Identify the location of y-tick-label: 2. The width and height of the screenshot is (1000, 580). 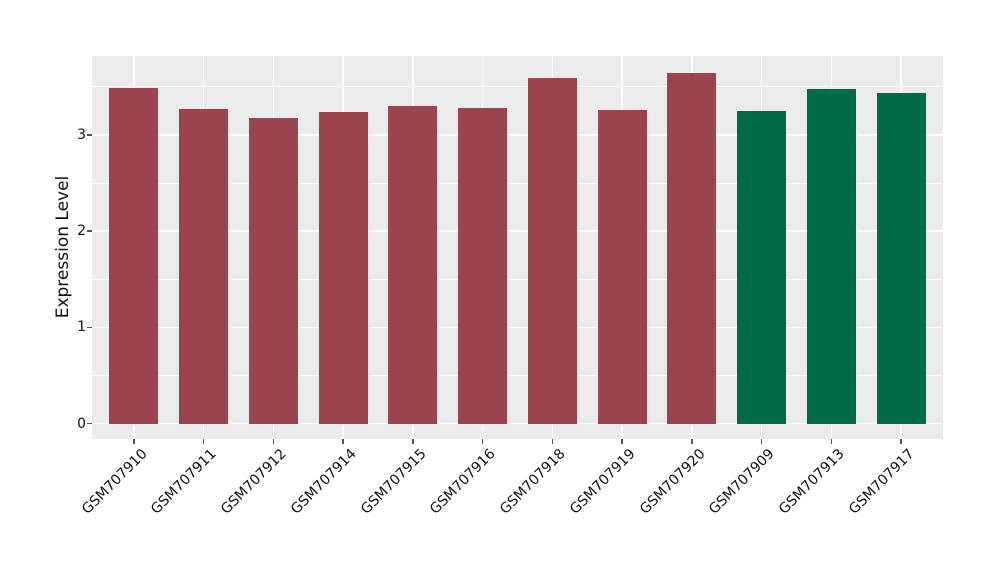
(81, 231).